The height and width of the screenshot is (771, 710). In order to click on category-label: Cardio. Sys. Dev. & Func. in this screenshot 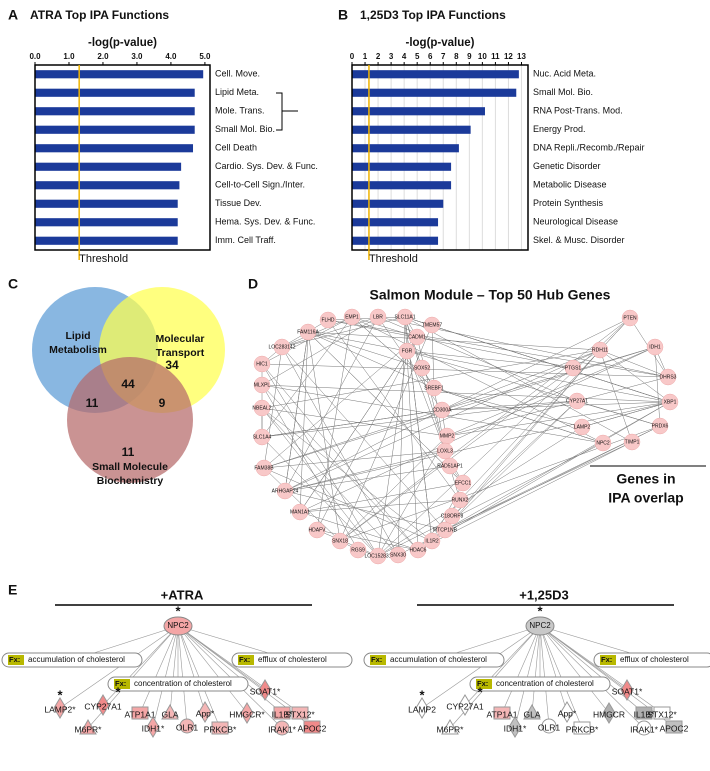, I will do `click(266, 166)`.